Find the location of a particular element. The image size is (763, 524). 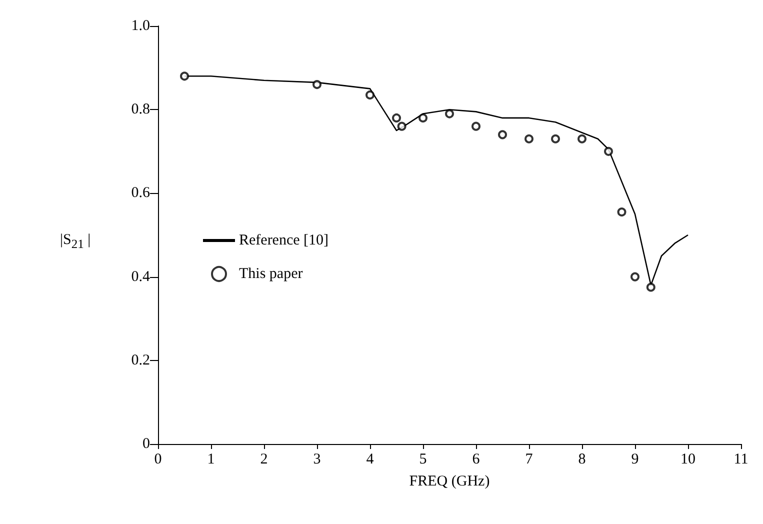

y-tick-label: 0.6 is located at coordinates (140, 193).